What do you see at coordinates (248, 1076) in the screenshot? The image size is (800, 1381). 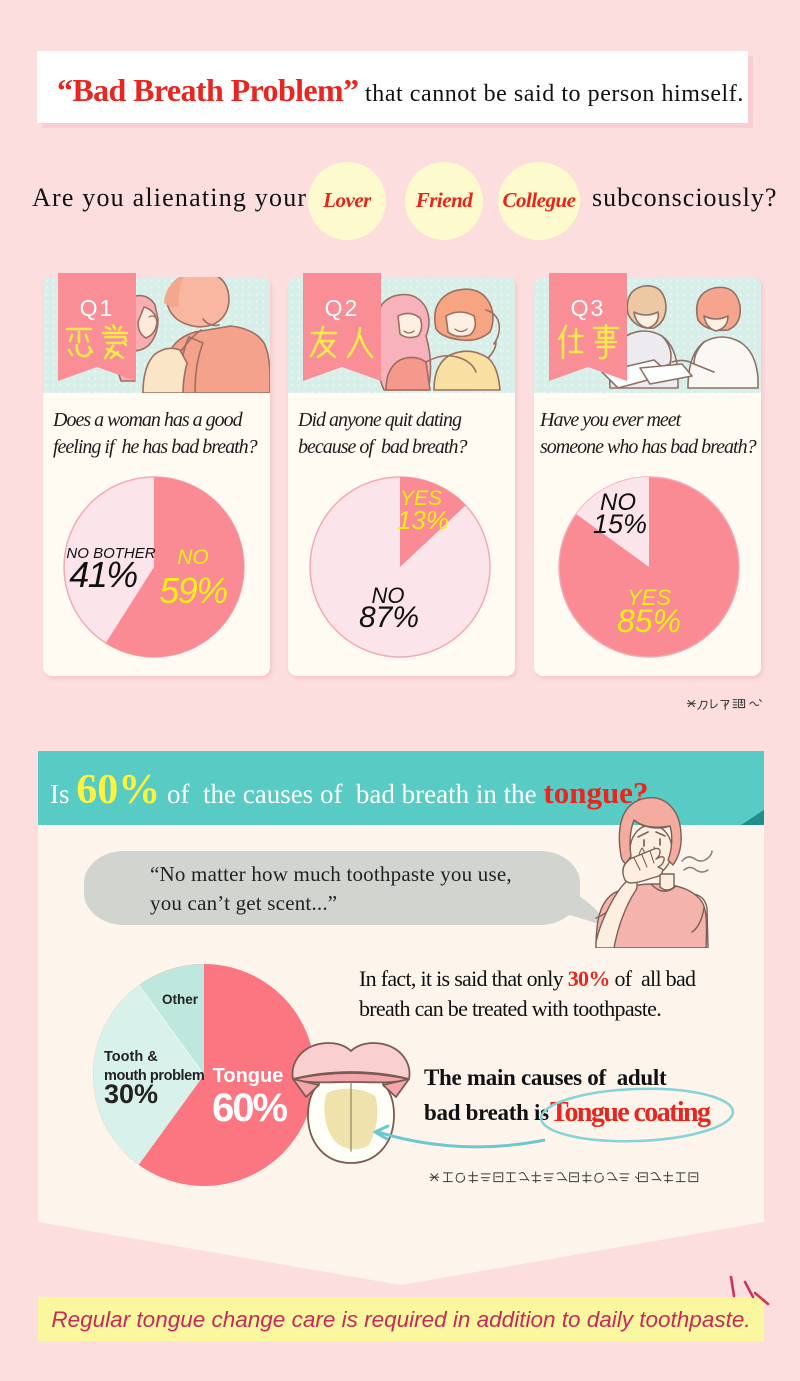 I see `svg-text: Tongue` at bounding box center [248, 1076].